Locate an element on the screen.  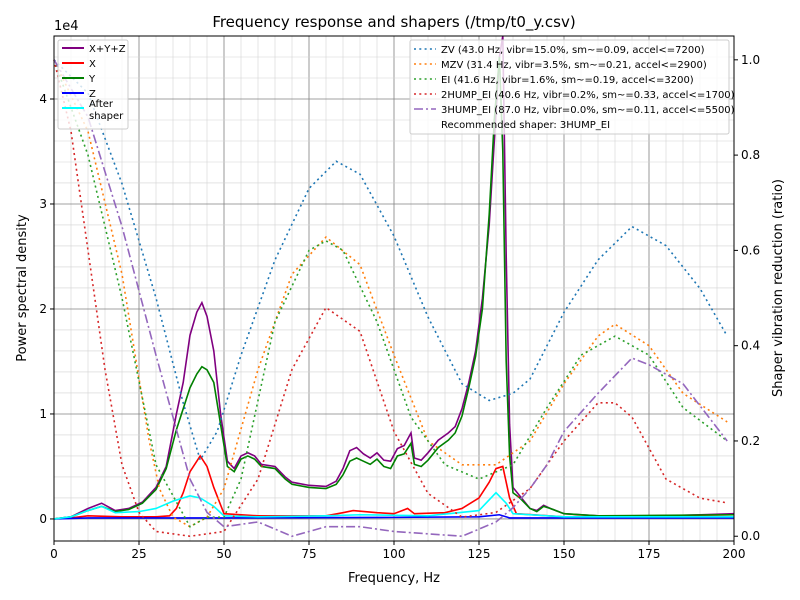
legend-label-x-y-z: X+Y+Z is located at coordinates (107, 49).